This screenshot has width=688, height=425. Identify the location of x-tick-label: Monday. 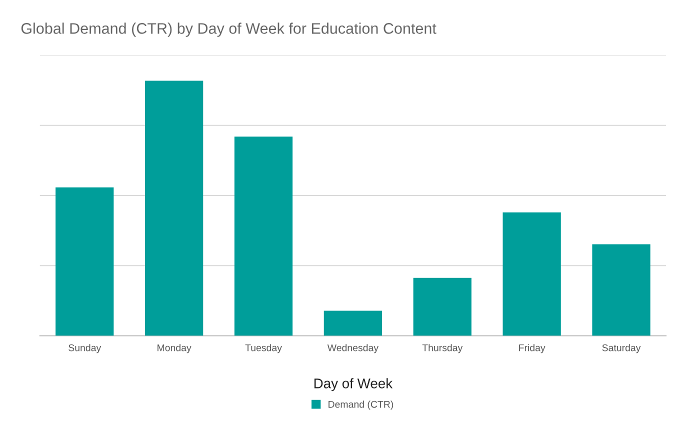
(175, 349).